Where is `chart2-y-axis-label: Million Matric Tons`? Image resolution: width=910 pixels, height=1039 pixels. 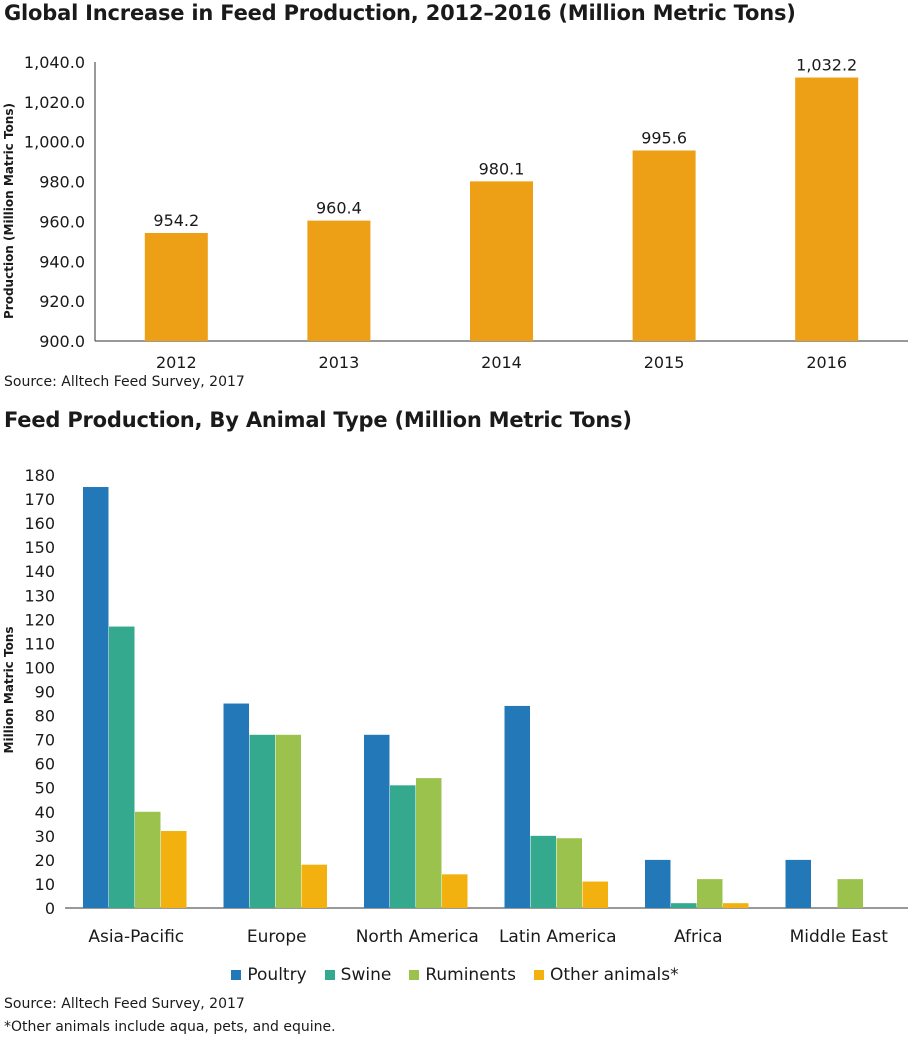
chart2-y-axis-label: Million Matric Tons is located at coordinates (9, 690).